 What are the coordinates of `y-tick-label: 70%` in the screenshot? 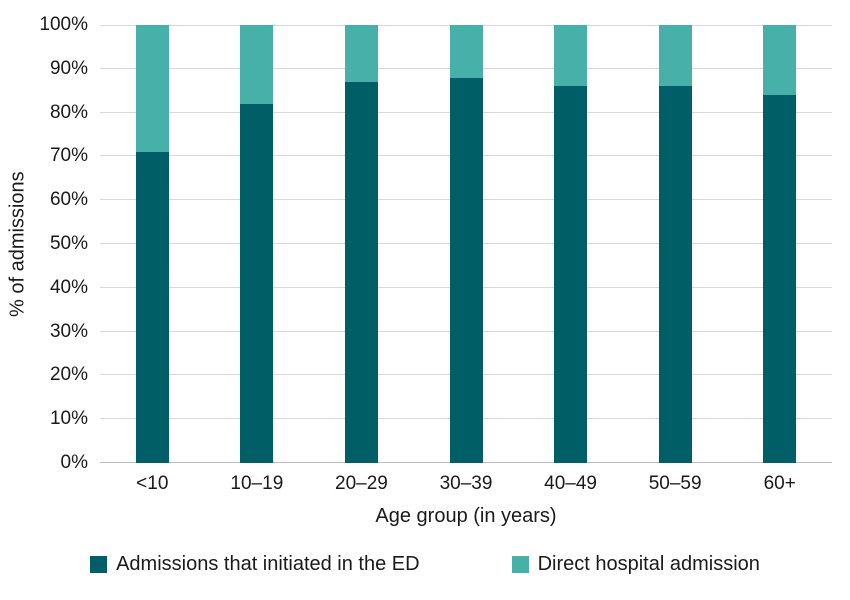 It's located at (68, 156).